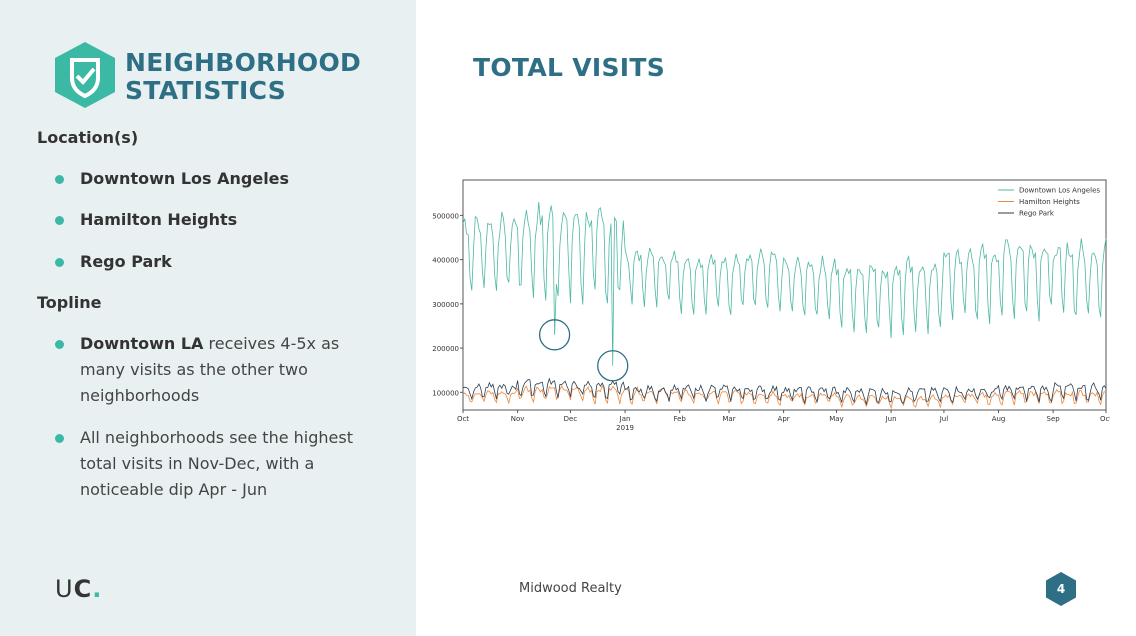 This screenshot has width=1136, height=636. Describe the element at coordinates (728, 419) in the screenshot. I see `x-tick-label: Mar` at that location.